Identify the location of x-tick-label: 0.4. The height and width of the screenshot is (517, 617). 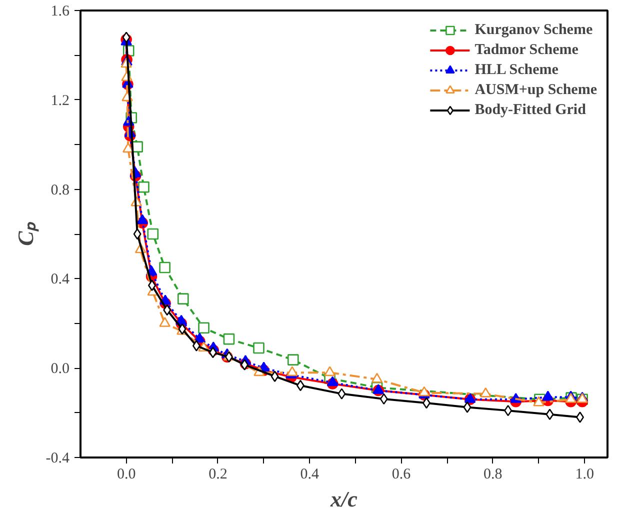
(310, 474).